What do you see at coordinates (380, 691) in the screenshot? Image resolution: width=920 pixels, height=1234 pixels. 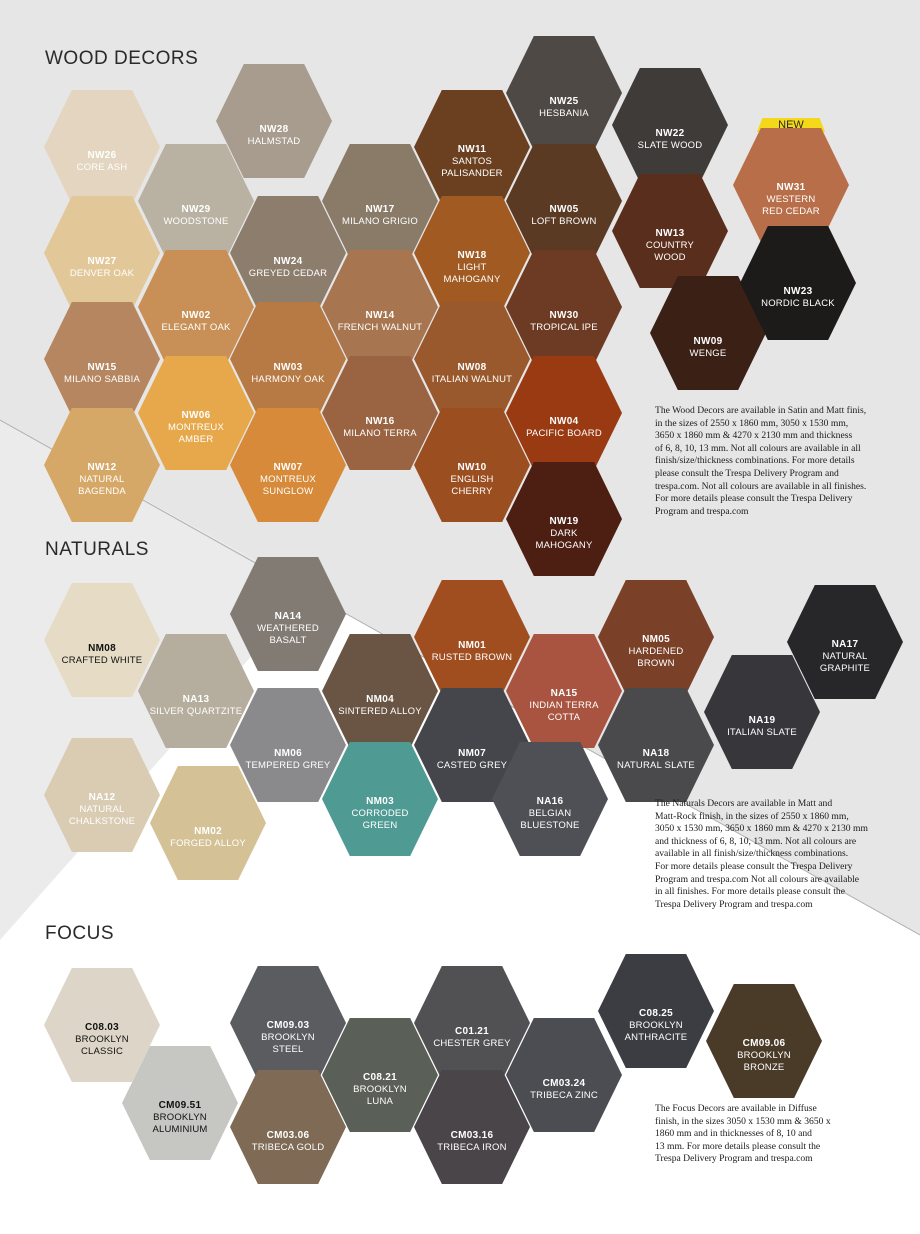 I see `swatch-nm04: NM04 SINTERED ALLOY` at bounding box center [380, 691].